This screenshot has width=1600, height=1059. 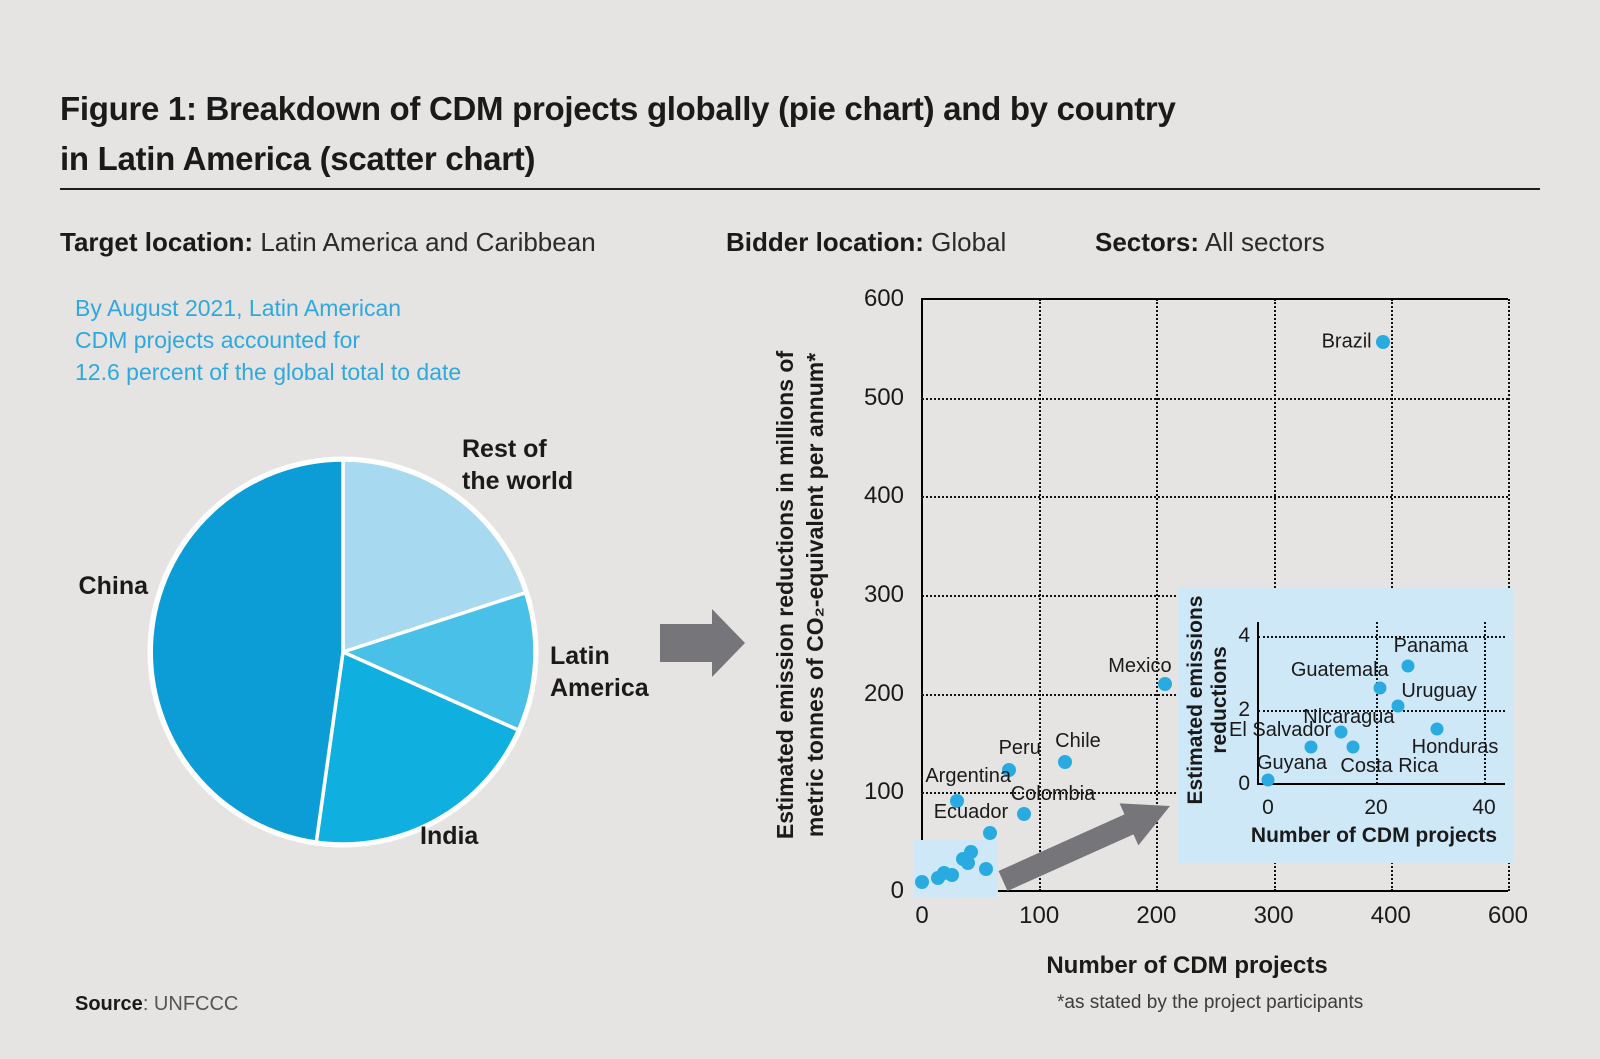 What do you see at coordinates (825, 242) in the screenshot?
I see `meta-bidder-location-label: Bidder location:` at bounding box center [825, 242].